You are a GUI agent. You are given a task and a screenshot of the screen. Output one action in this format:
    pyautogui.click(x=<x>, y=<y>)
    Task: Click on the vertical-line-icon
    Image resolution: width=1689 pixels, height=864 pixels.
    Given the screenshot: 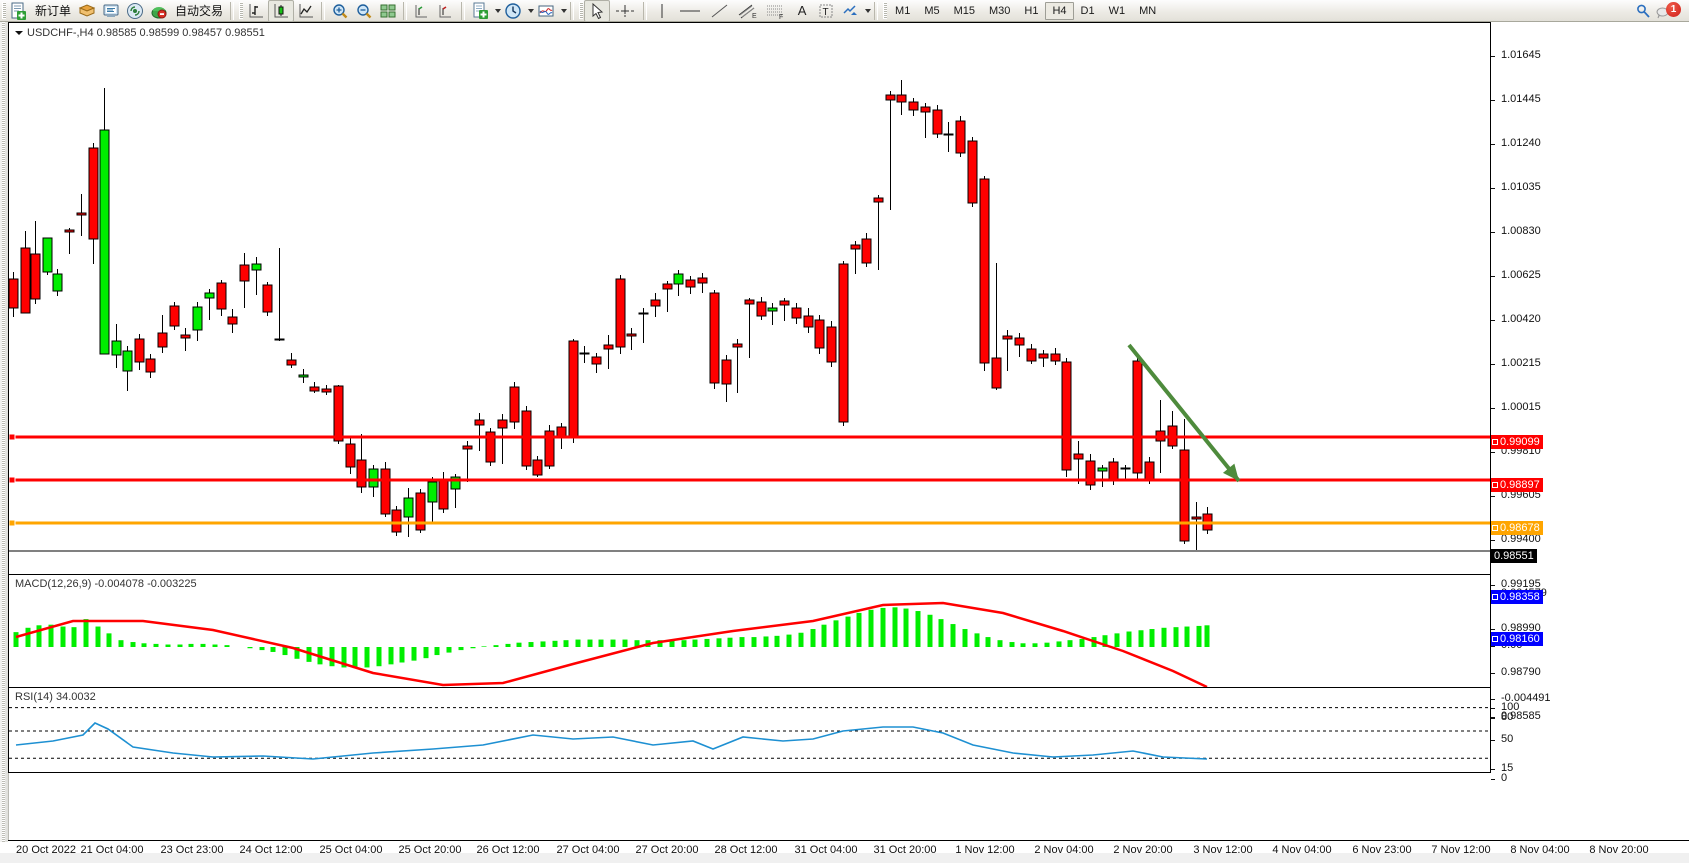 What is the action you would take?
    pyautogui.click(x=662, y=11)
    